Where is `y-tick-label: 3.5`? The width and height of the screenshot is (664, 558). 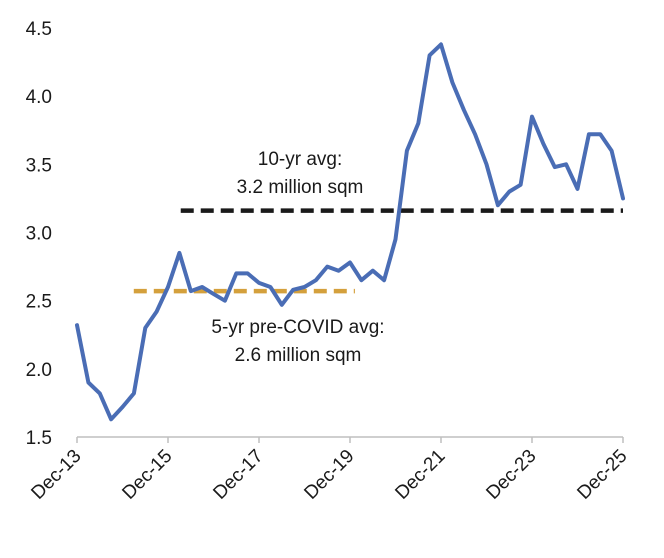
y-tick-label: 3.5 is located at coordinates (39, 165).